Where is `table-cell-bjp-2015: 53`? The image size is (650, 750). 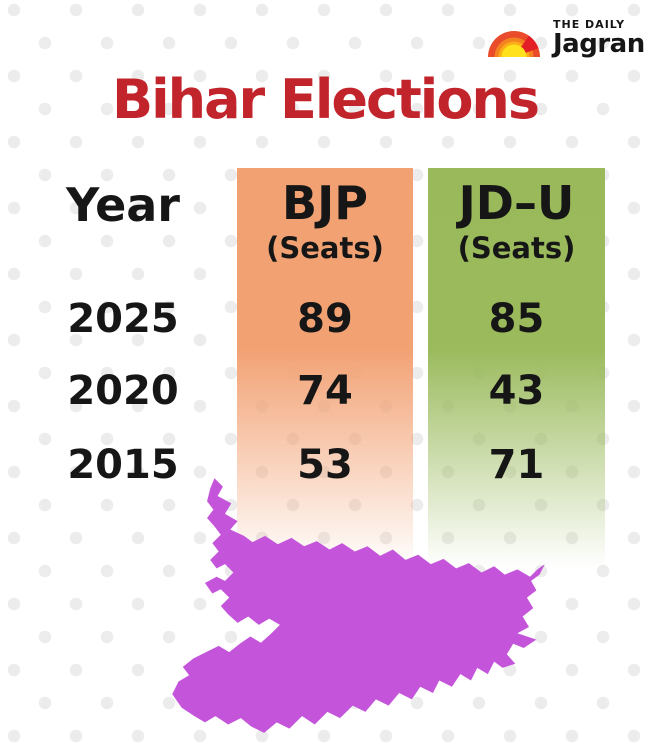
table-cell-bjp-2015: 53 is located at coordinates (325, 465).